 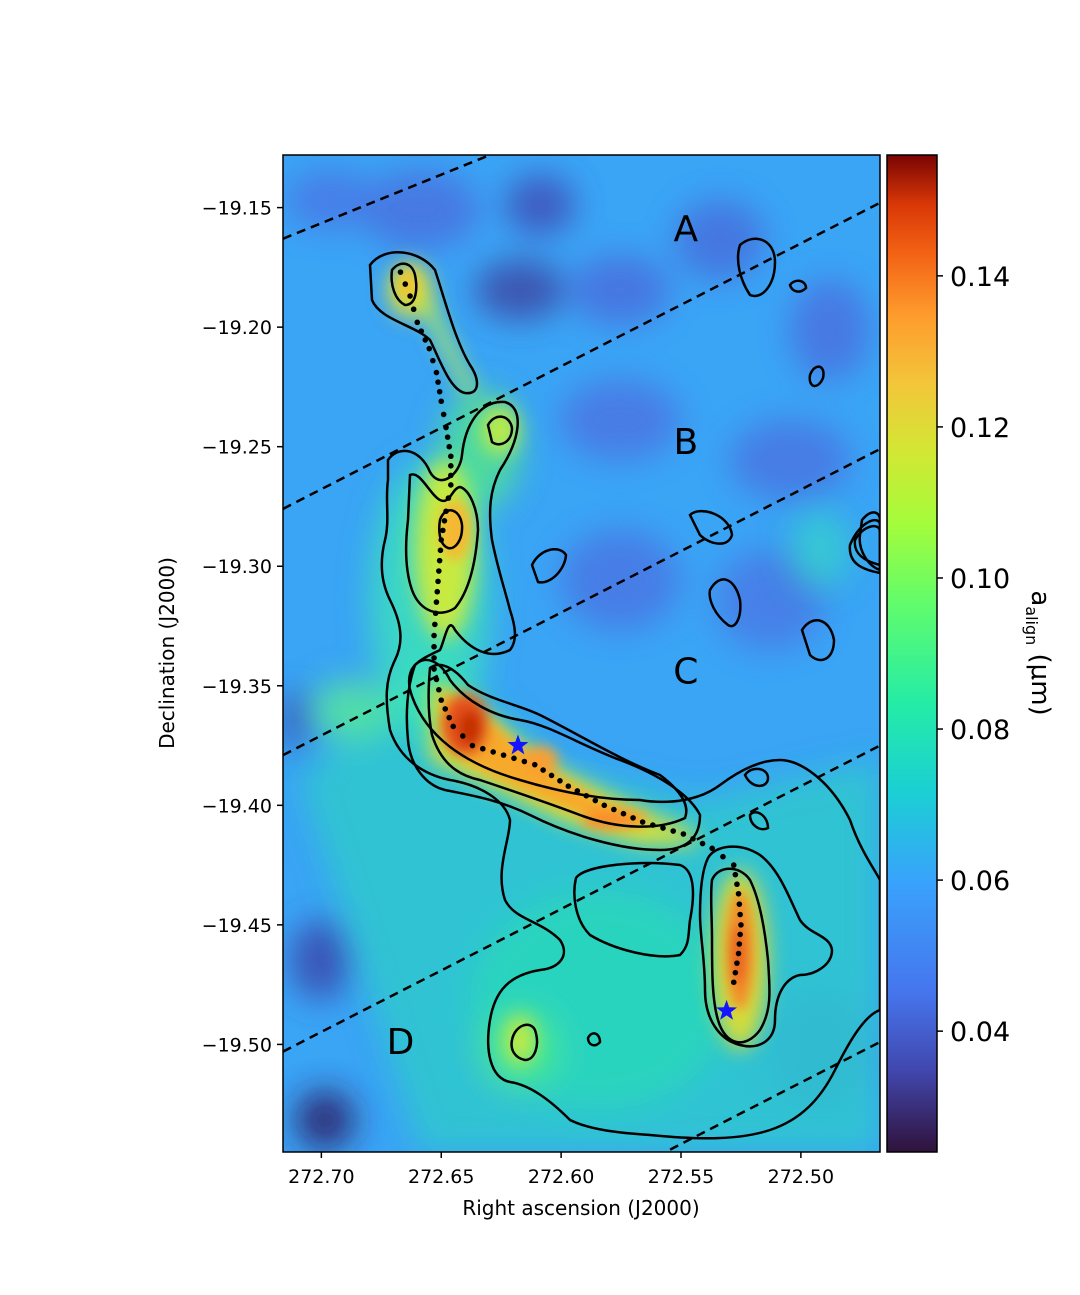 What do you see at coordinates (561, 1177) in the screenshot?
I see `x-tick-label: 272.60` at bounding box center [561, 1177].